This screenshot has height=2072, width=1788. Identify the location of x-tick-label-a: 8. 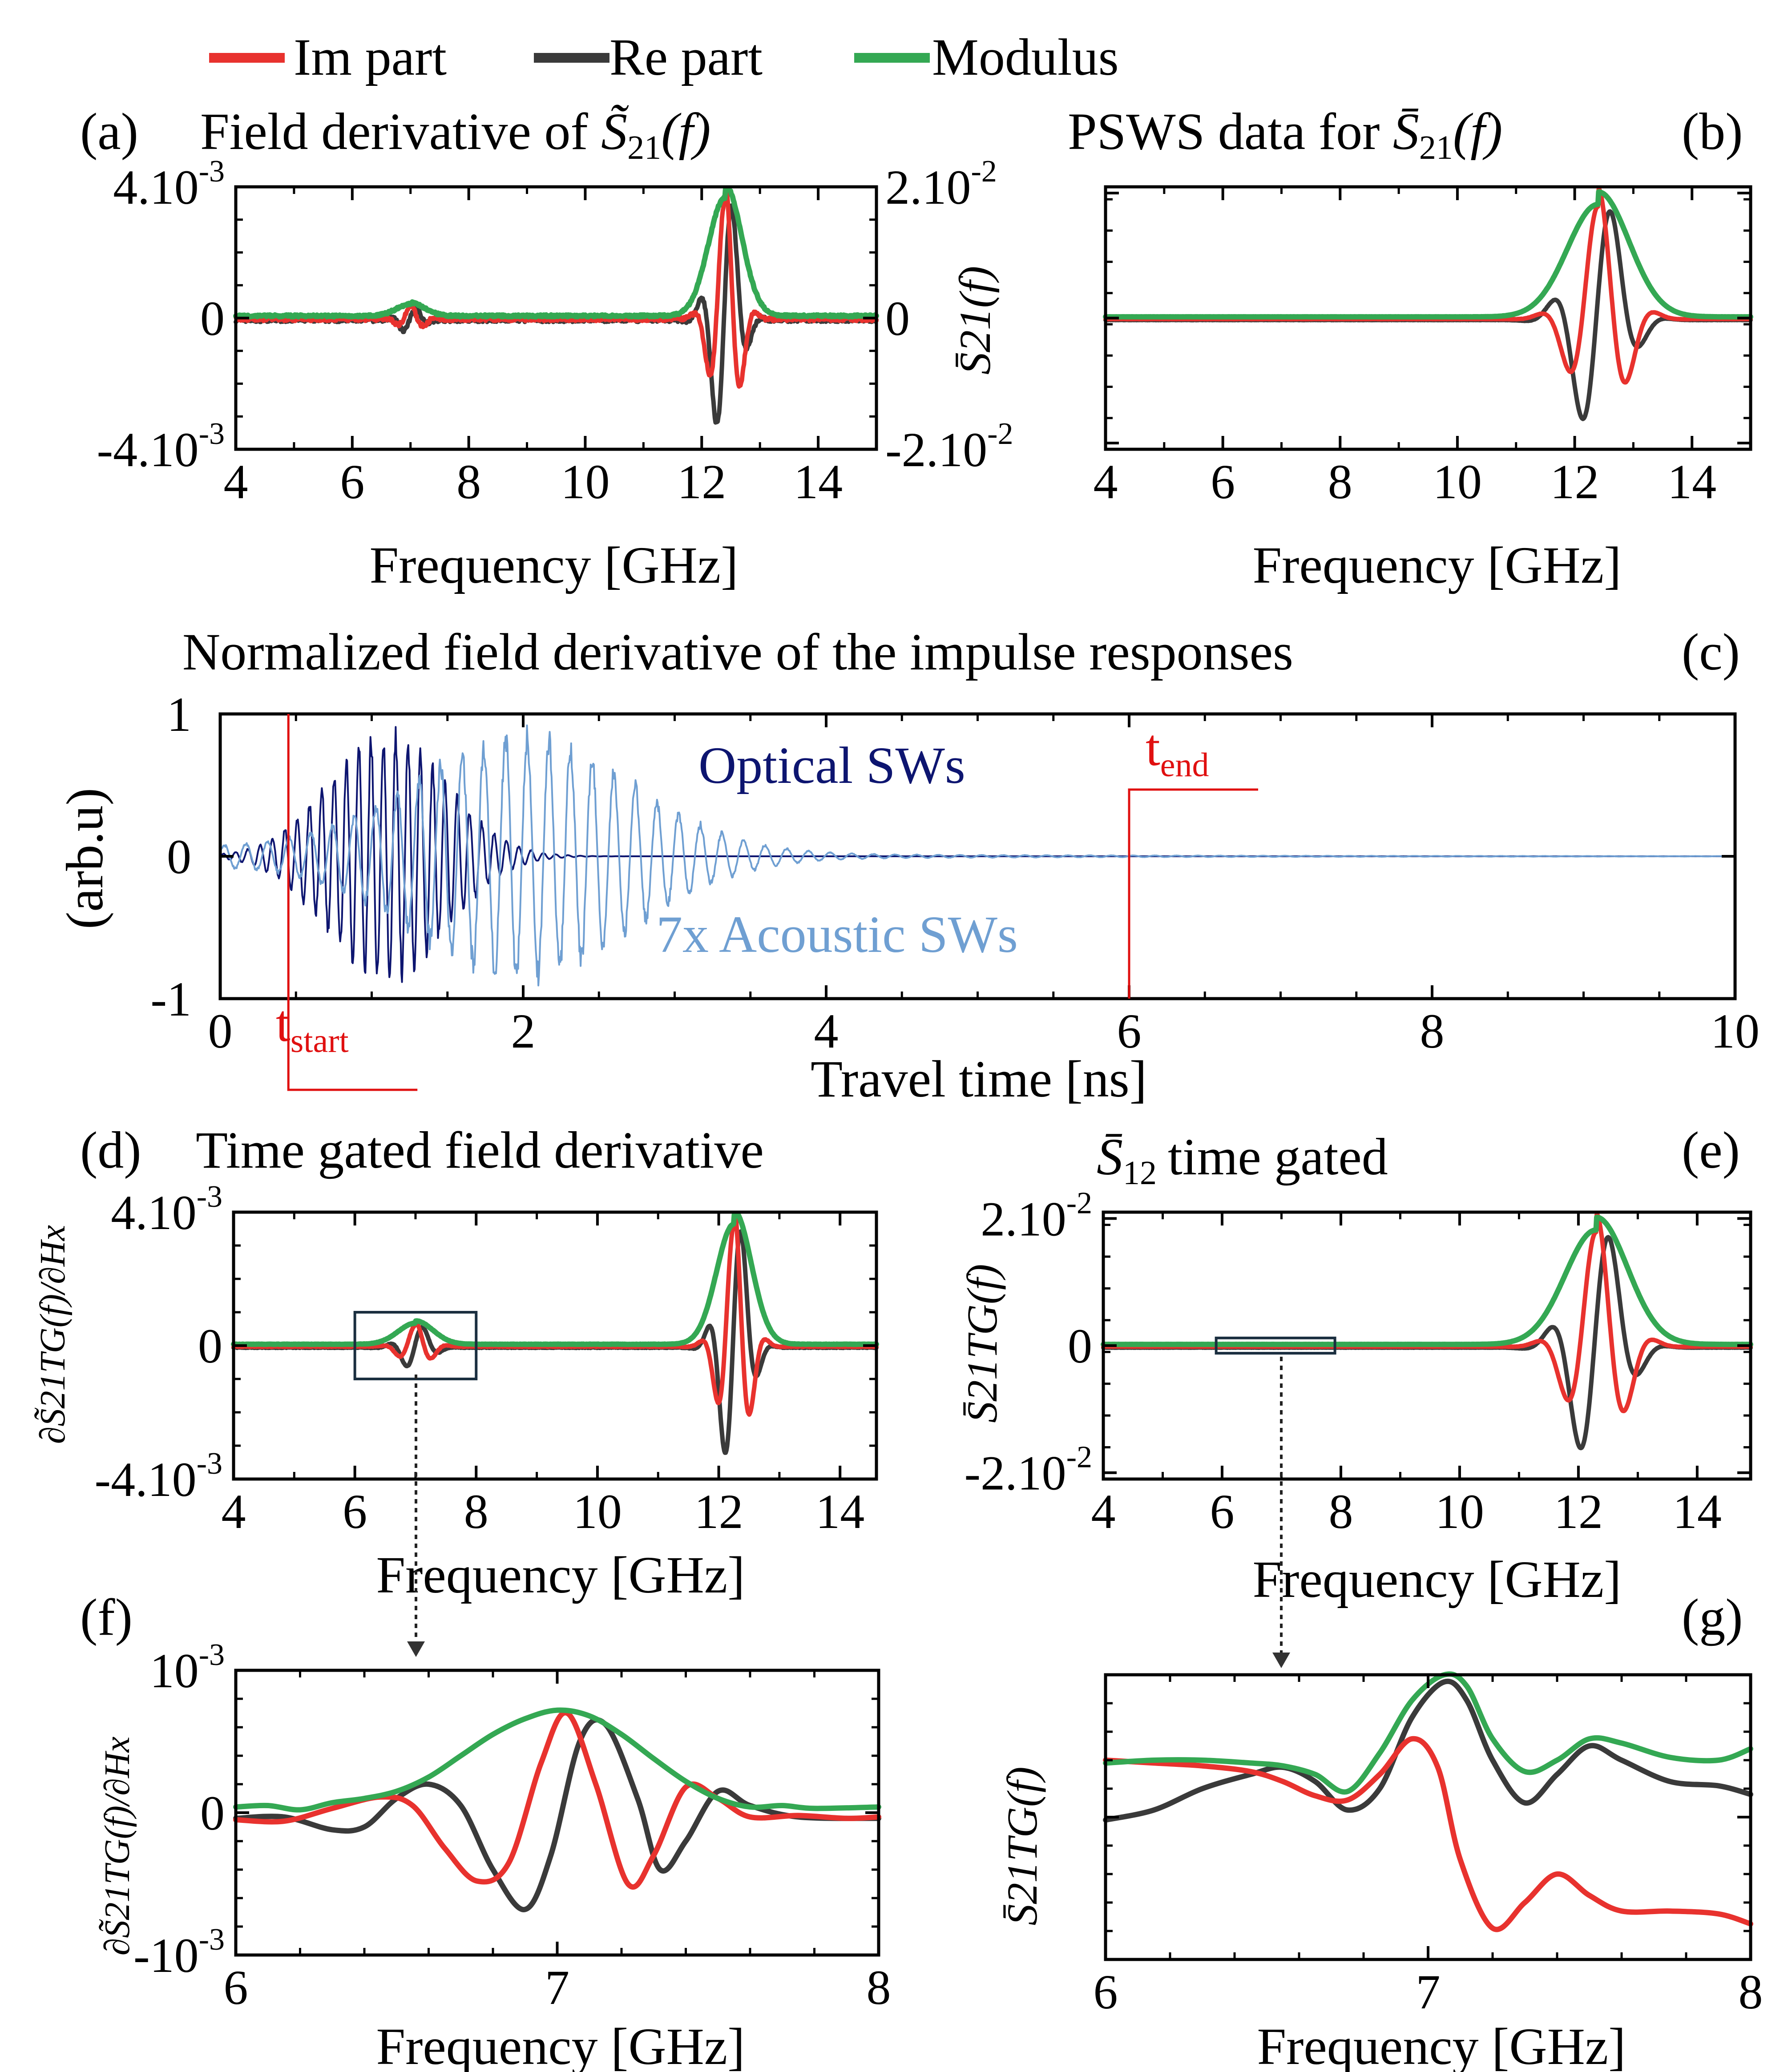
(468, 482).